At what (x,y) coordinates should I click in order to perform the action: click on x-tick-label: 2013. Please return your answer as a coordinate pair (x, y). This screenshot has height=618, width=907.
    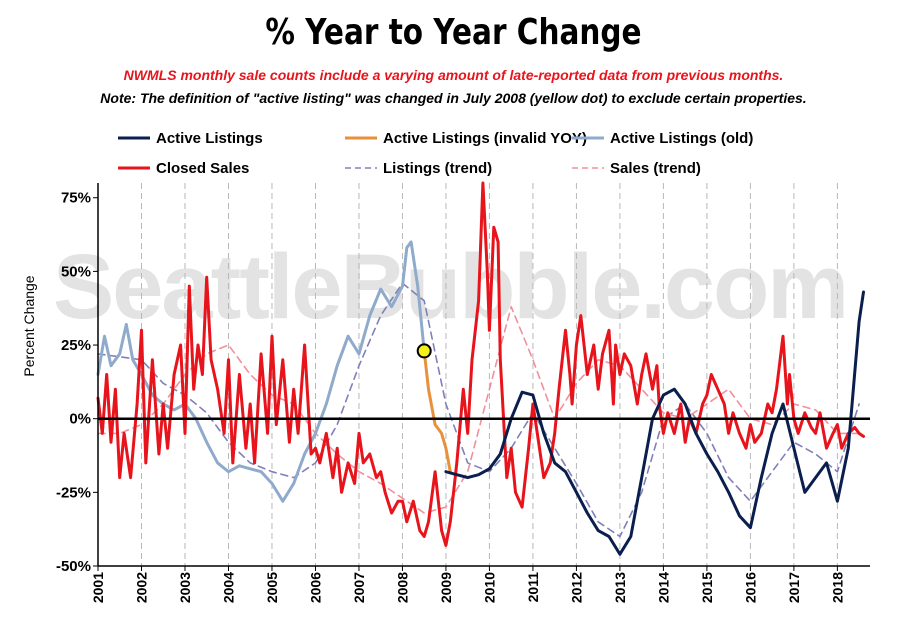
    Looking at the image, I should click on (620, 587).